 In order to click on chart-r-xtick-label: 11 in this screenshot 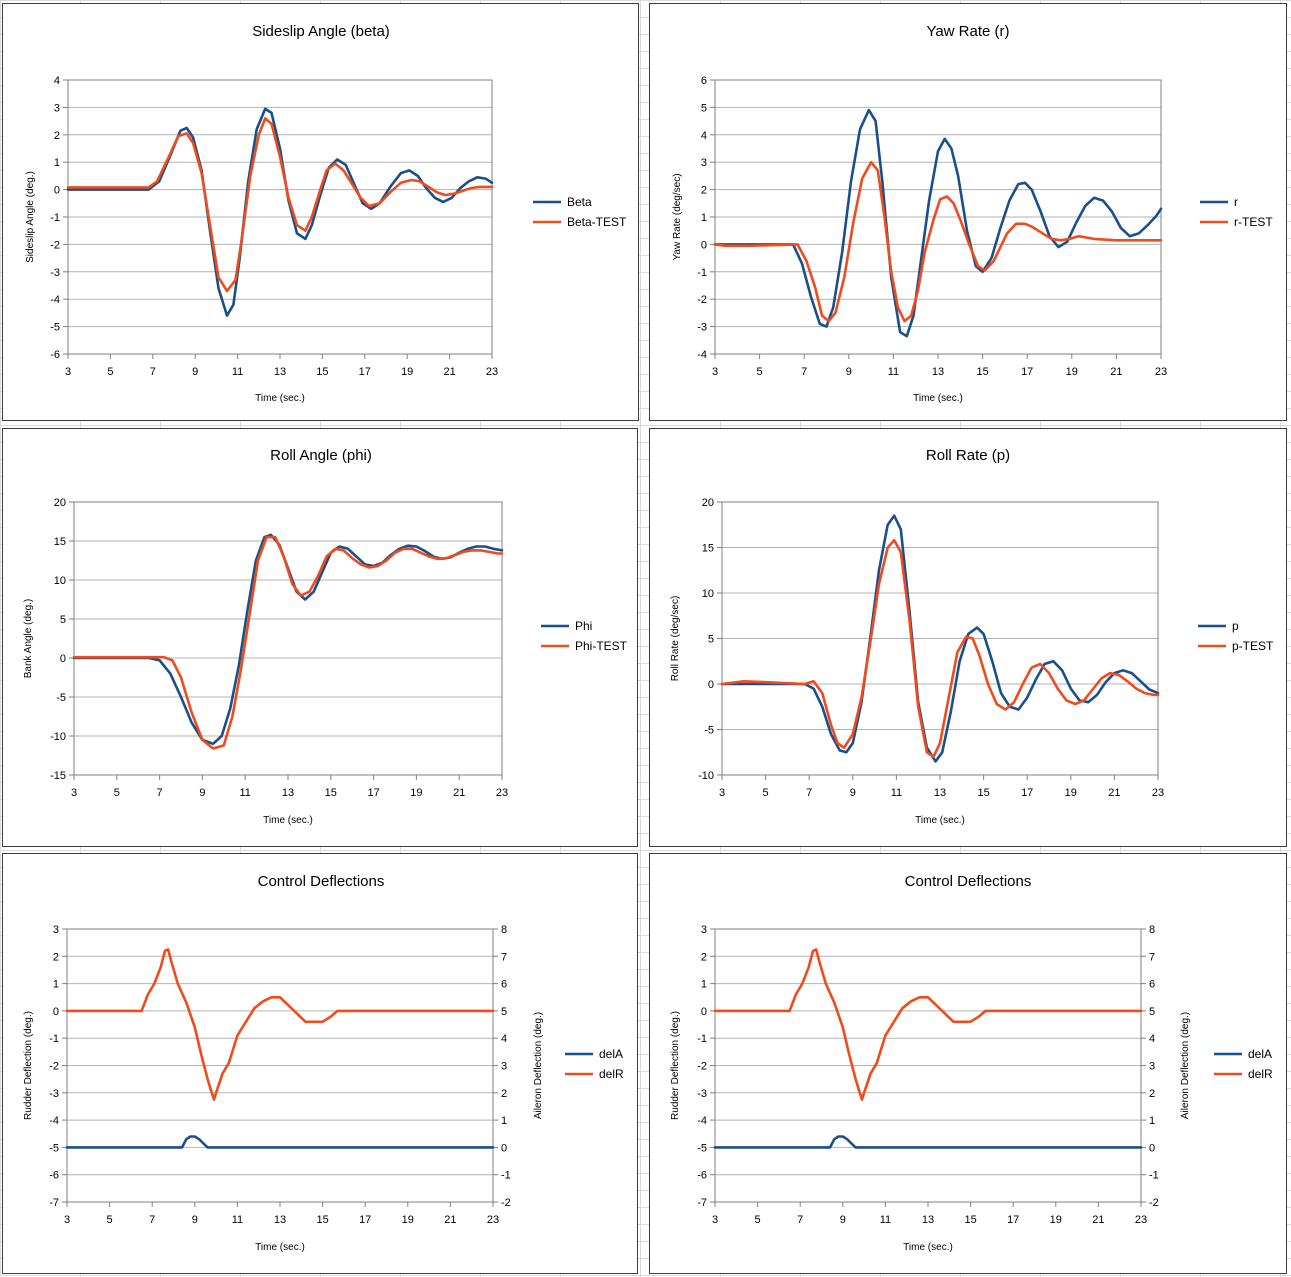, I will do `click(893, 372)`.